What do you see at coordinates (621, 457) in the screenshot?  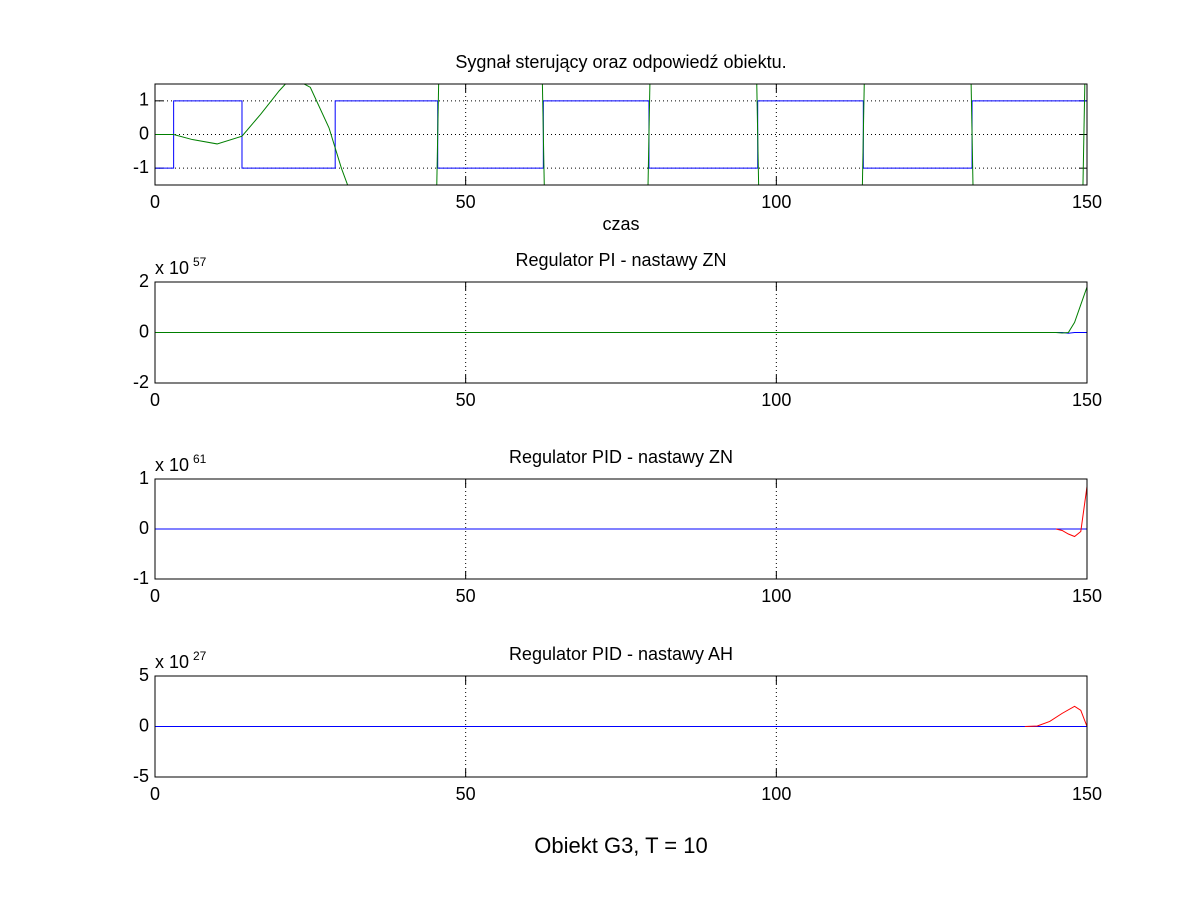 I see `chart-title: Regulator PID - nastawy ZN` at bounding box center [621, 457].